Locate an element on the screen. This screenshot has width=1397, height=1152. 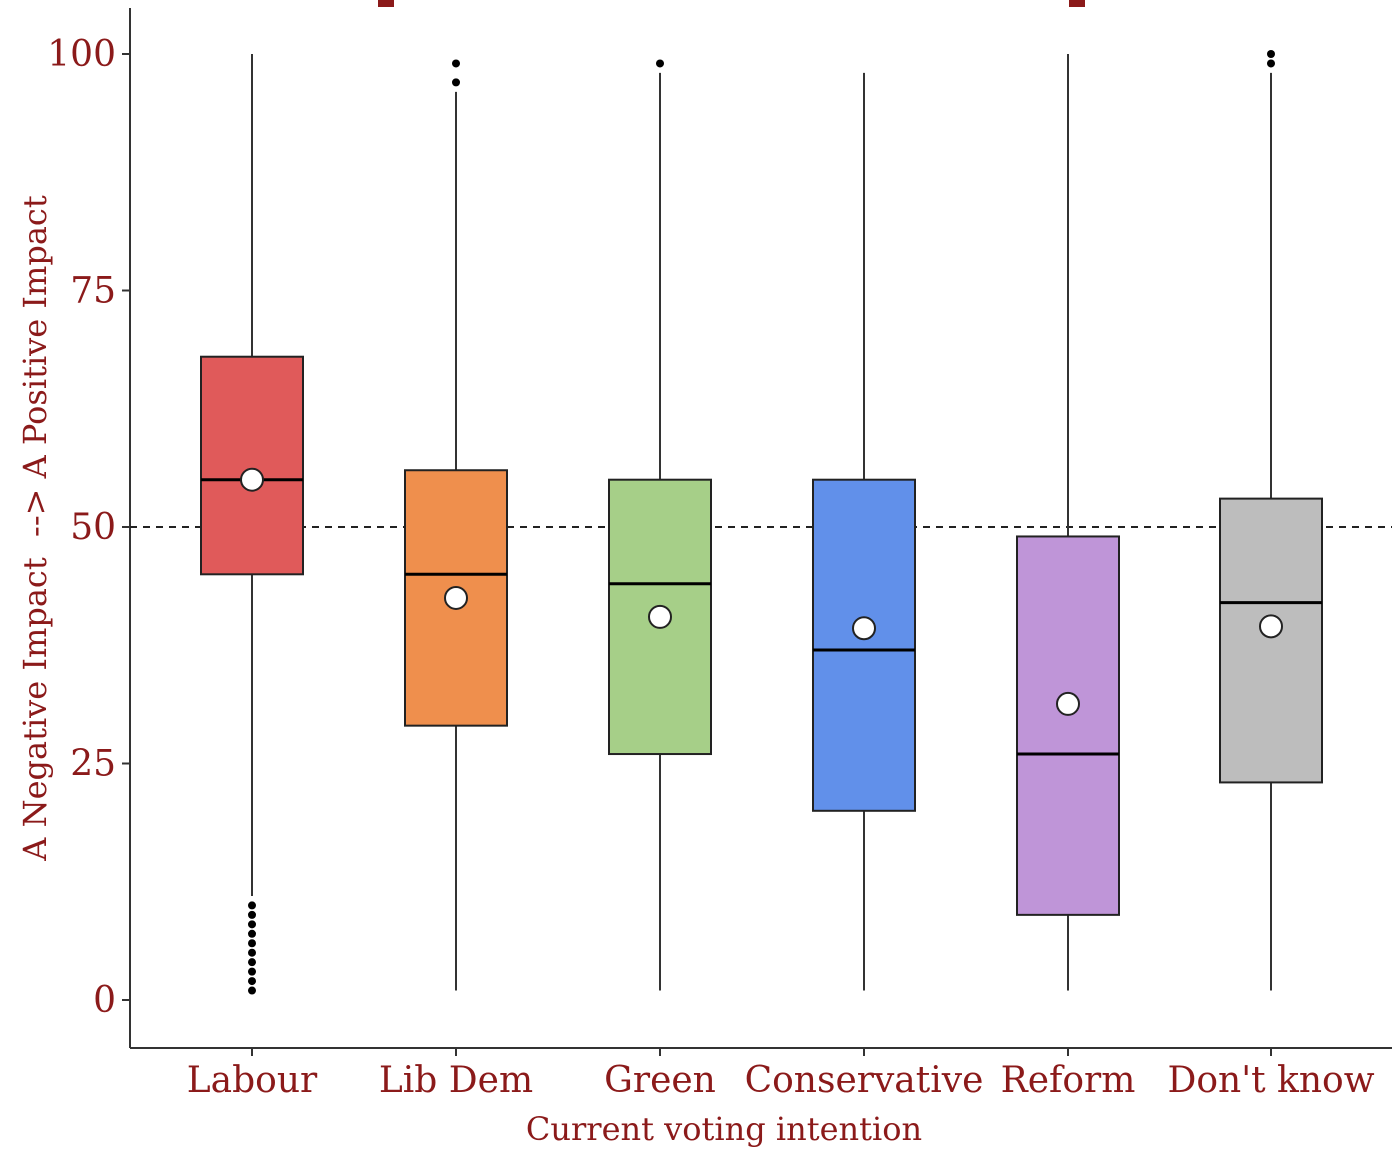
box-labour is located at coordinates (252, 524).